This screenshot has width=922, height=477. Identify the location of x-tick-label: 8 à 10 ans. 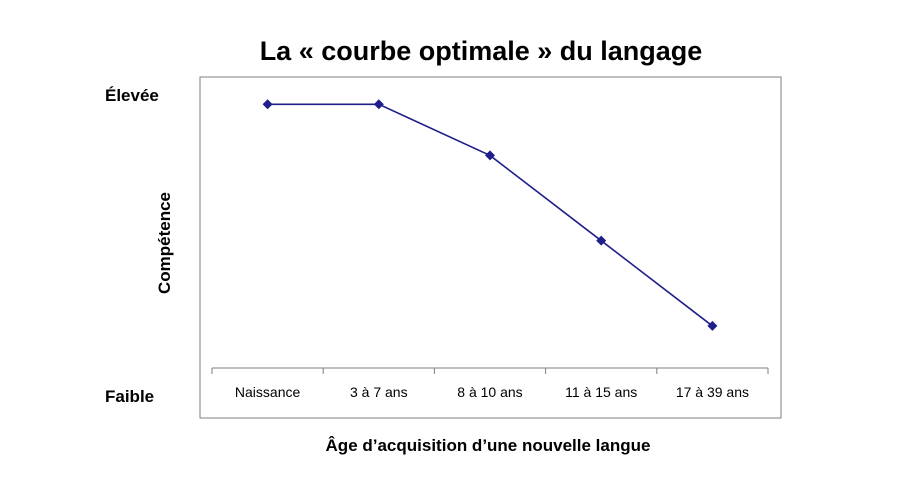
(489, 392).